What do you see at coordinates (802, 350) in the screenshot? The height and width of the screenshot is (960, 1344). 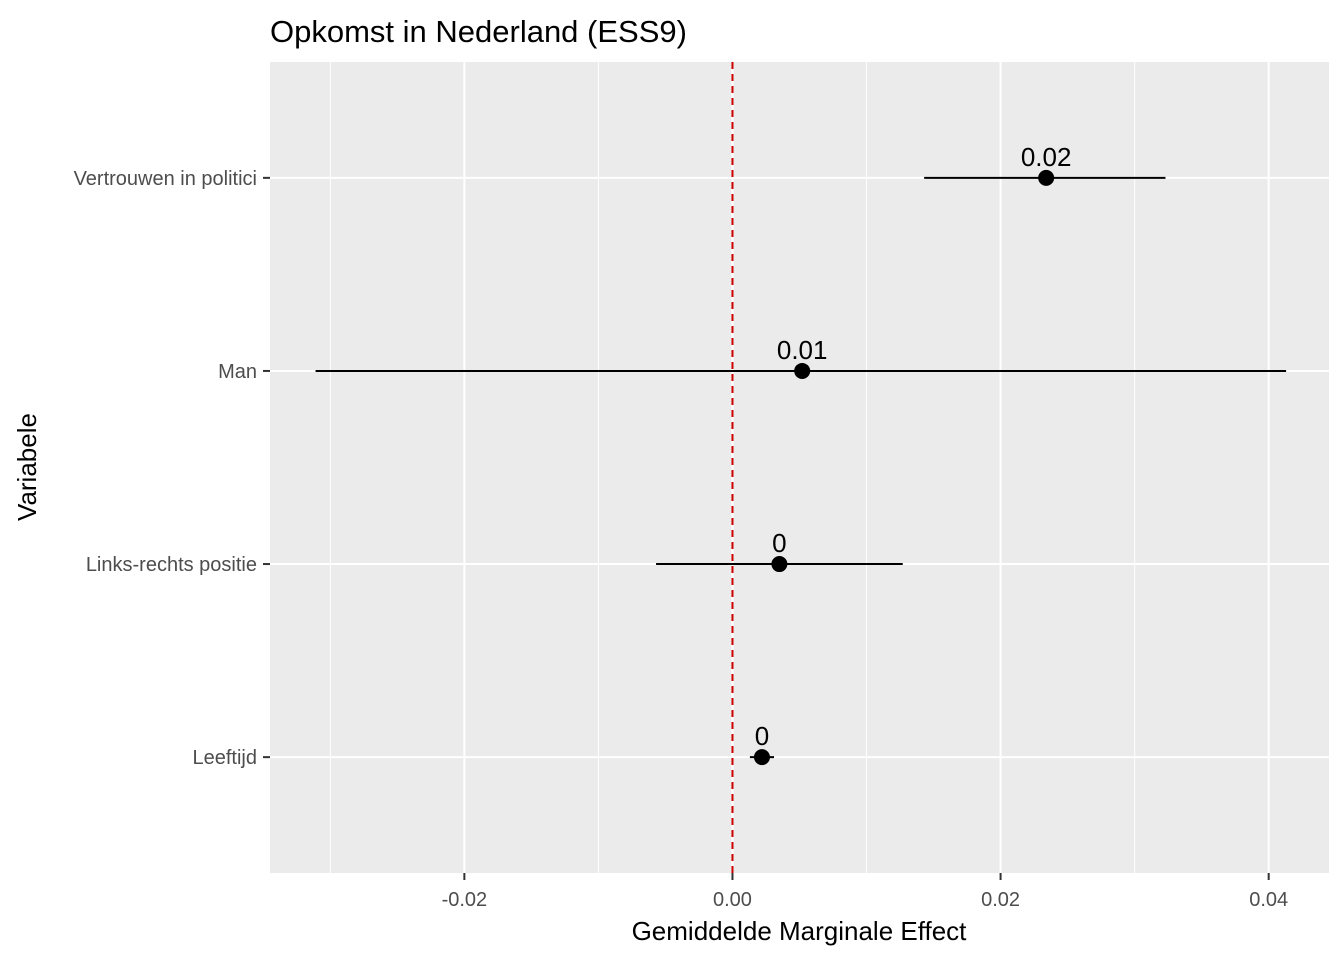 I see `data-label: 0.01` at bounding box center [802, 350].